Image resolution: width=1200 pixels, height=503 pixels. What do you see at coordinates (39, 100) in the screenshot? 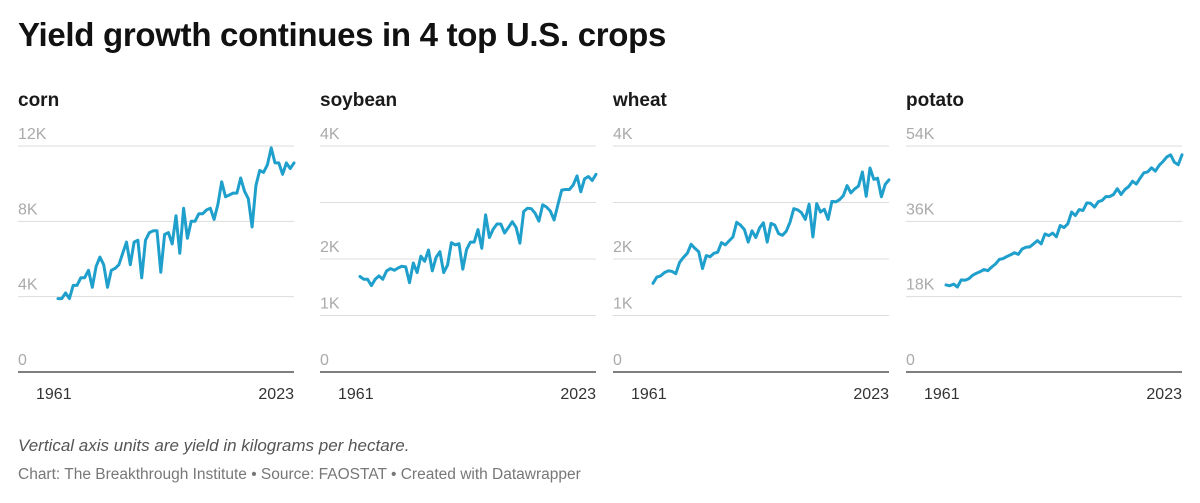
I see `panel-title-corn: corn` at bounding box center [39, 100].